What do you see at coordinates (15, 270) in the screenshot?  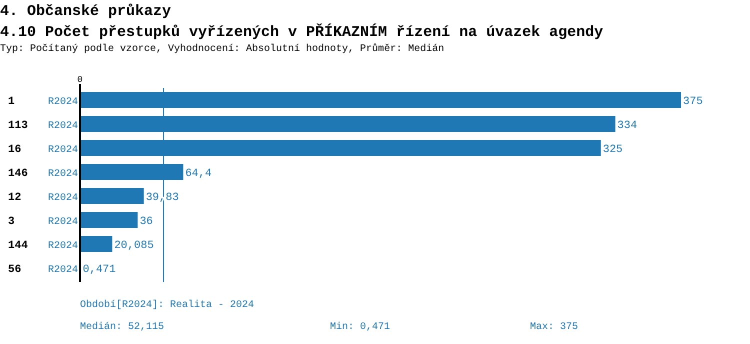 I see `y-tick-label: 56` at bounding box center [15, 270].